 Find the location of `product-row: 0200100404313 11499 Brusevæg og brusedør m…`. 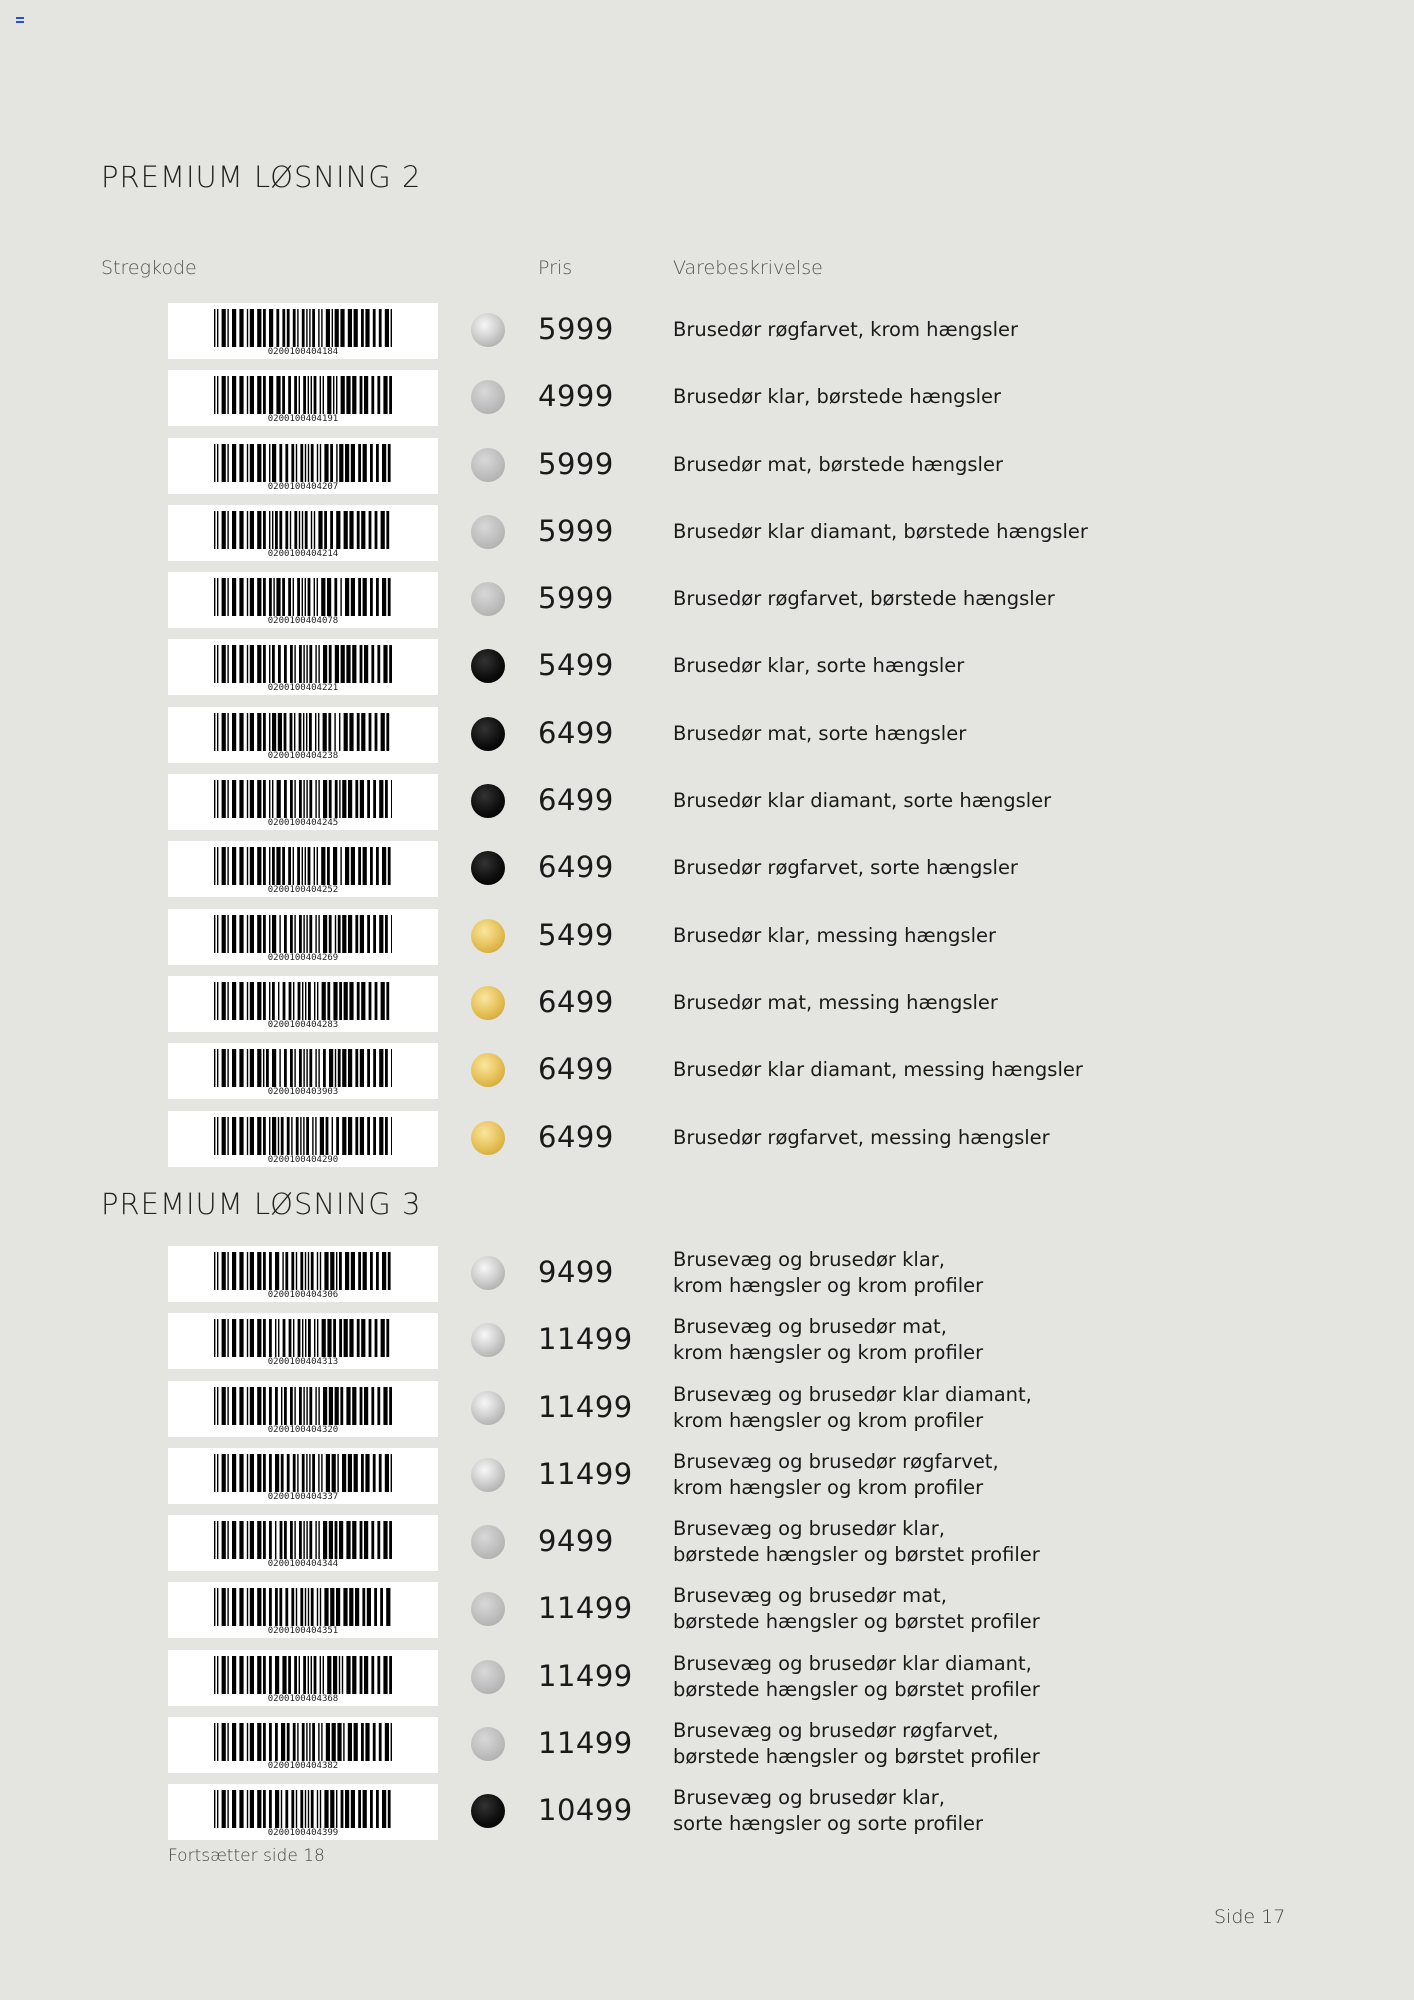

product-row: 0200100404313 11499 Brusevæg og brusedør m… is located at coordinates (707, 1346).